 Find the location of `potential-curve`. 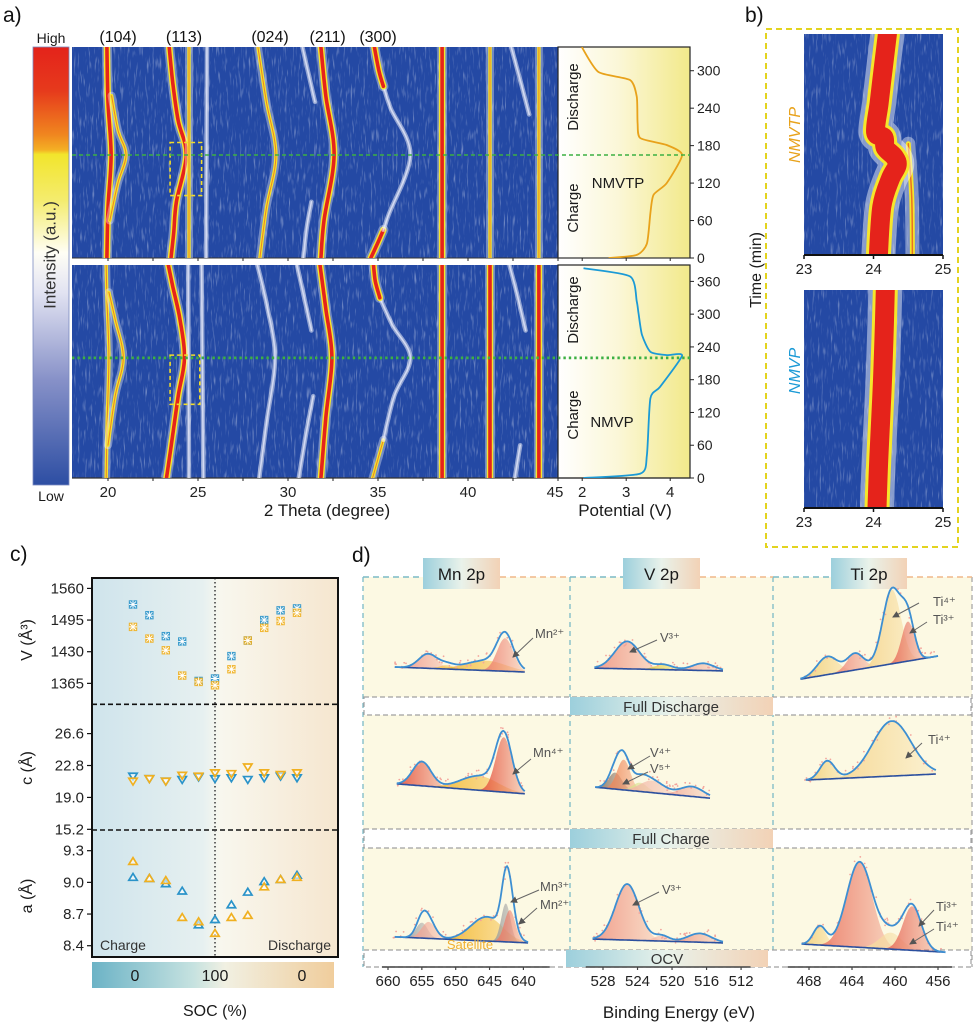

potential-curve is located at coordinates (633, 372).